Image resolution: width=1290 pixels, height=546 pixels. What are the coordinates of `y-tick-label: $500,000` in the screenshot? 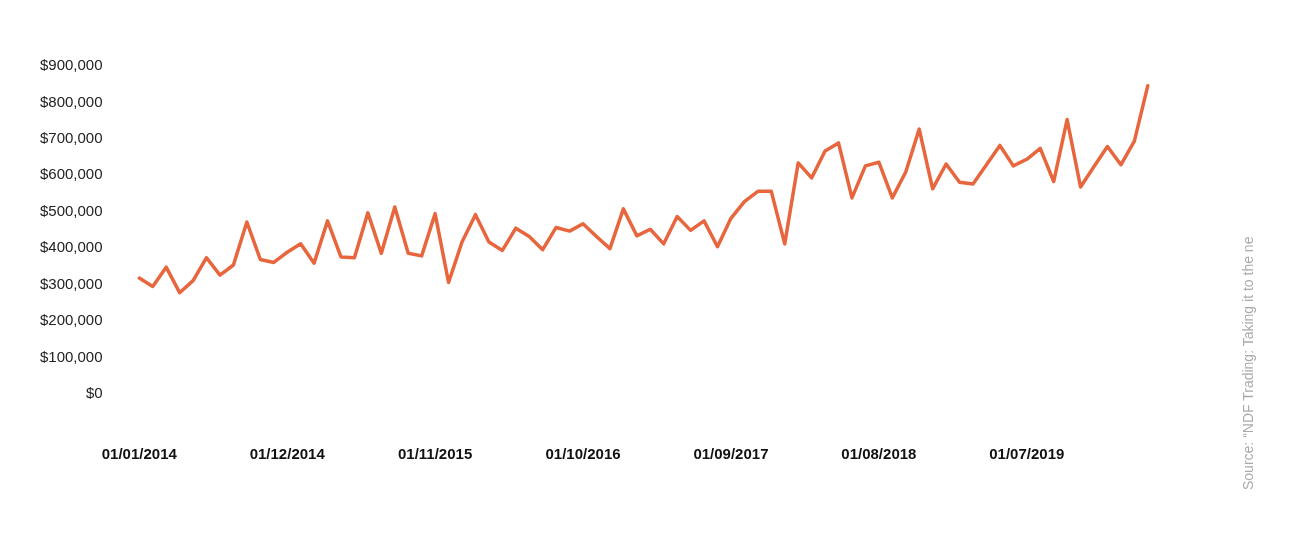 It's located at (71, 210).